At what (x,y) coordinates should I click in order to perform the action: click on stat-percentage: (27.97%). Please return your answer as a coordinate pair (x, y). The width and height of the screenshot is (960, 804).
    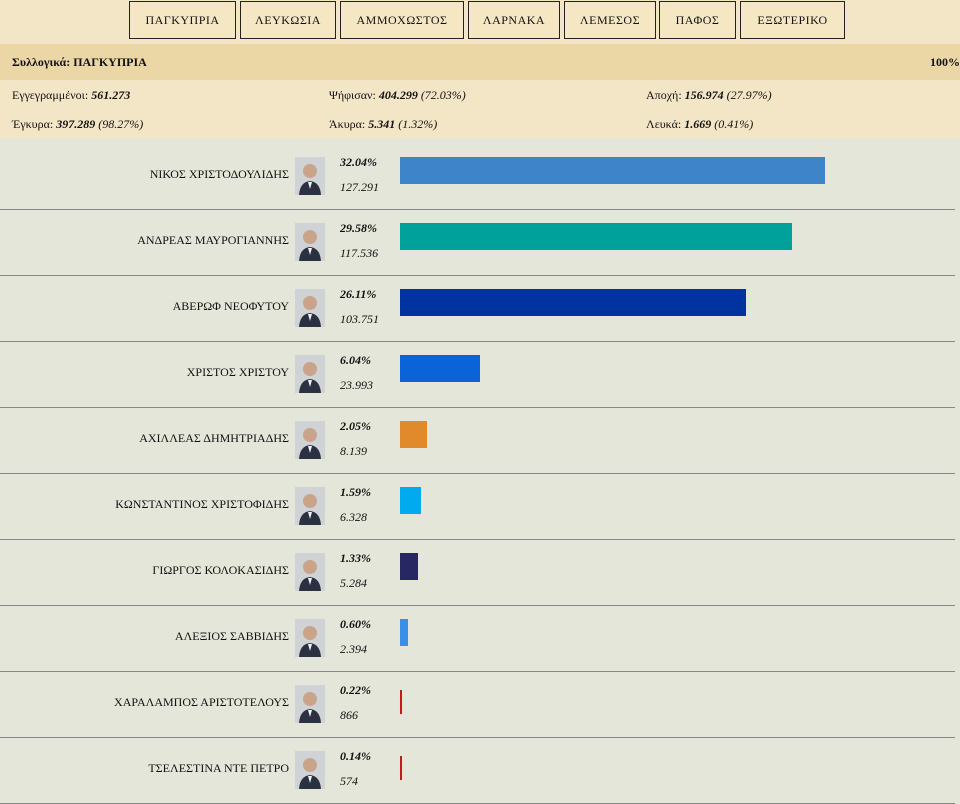
    Looking at the image, I should click on (749, 95).